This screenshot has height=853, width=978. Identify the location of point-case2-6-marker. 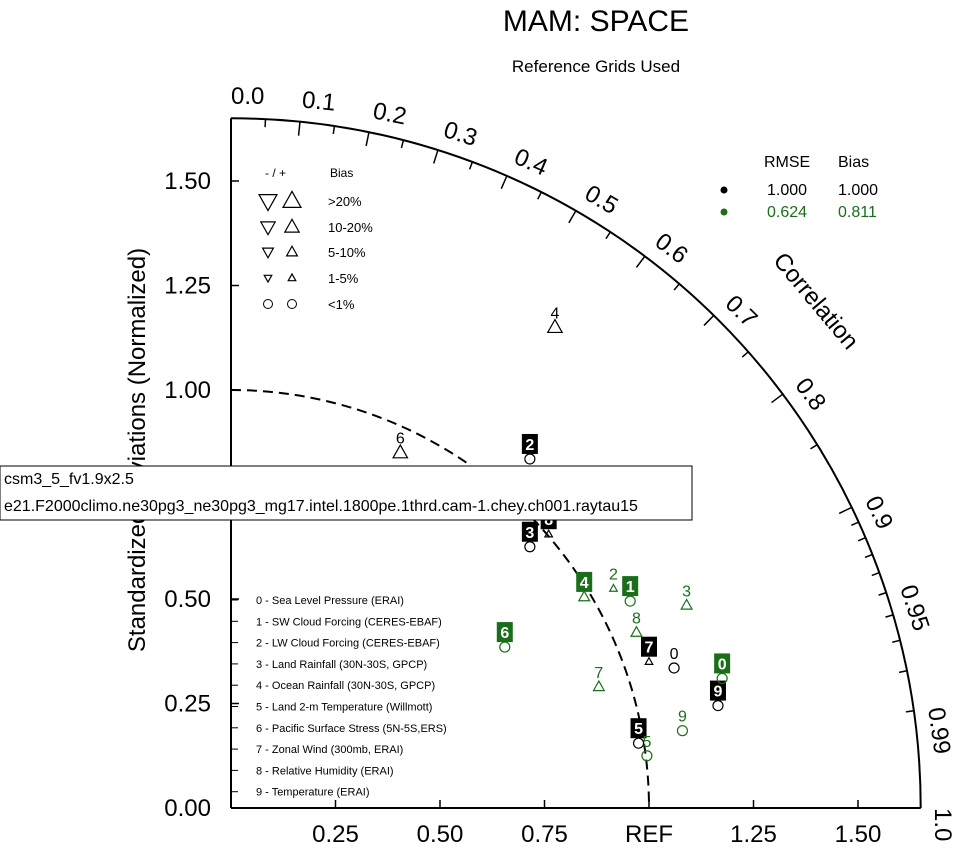
(505, 647).